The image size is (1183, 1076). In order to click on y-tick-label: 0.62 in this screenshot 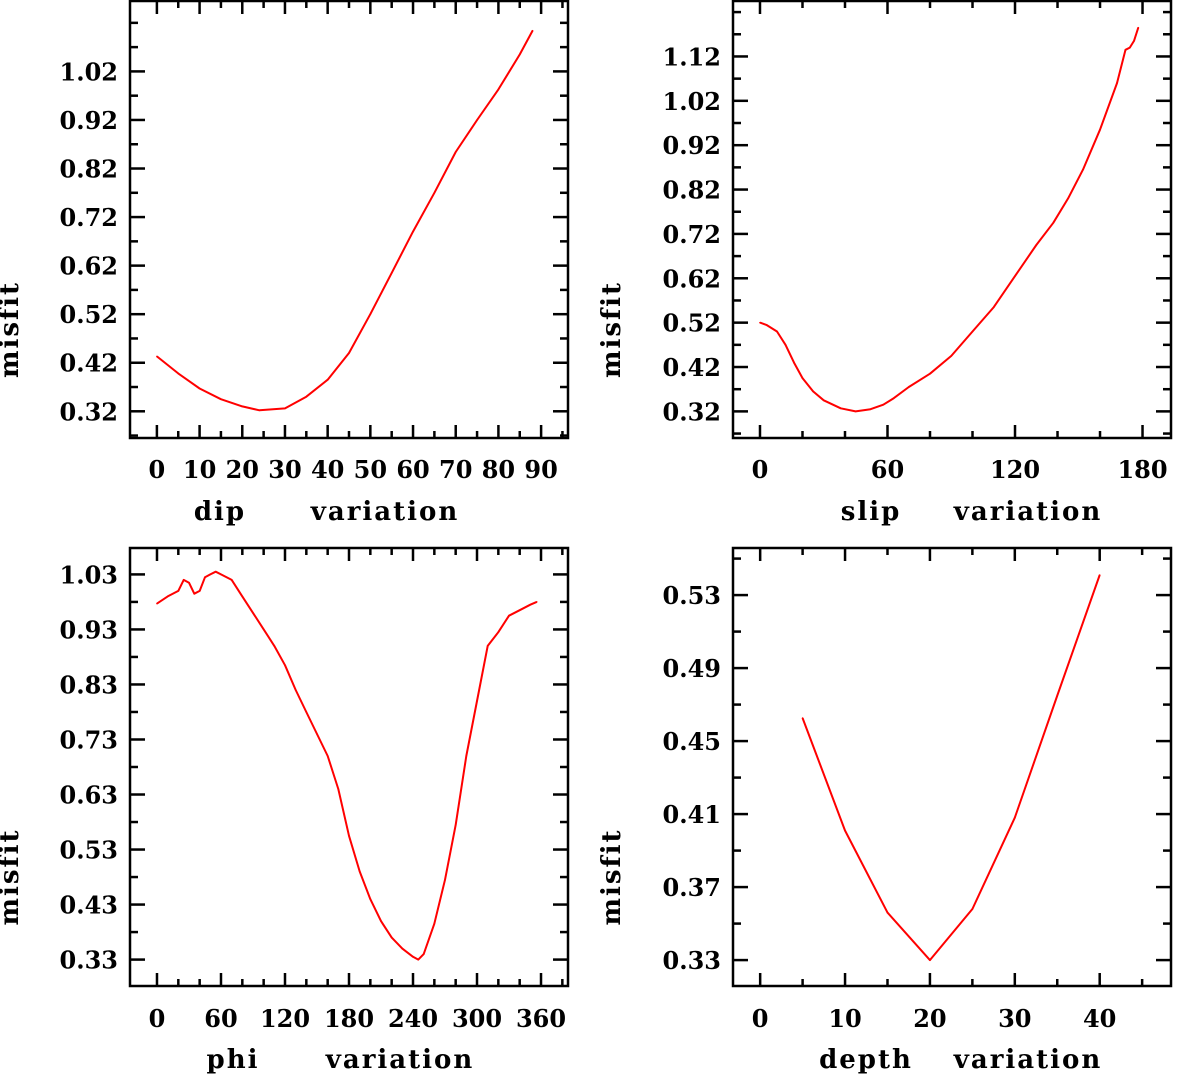, I will do `click(692, 278)`.